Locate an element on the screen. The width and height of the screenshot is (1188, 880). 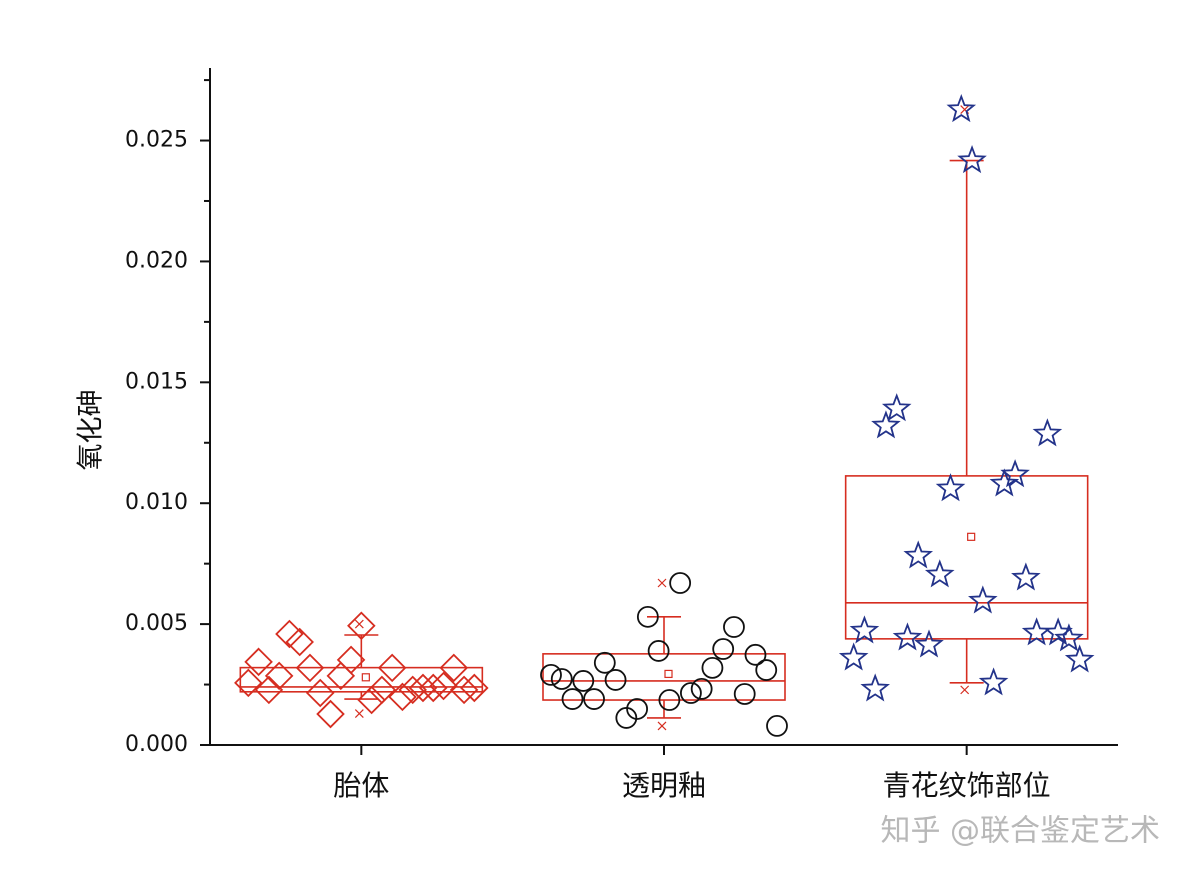
x-tick-label: 青花纹饰部位 is located at coordinates (967, 785).